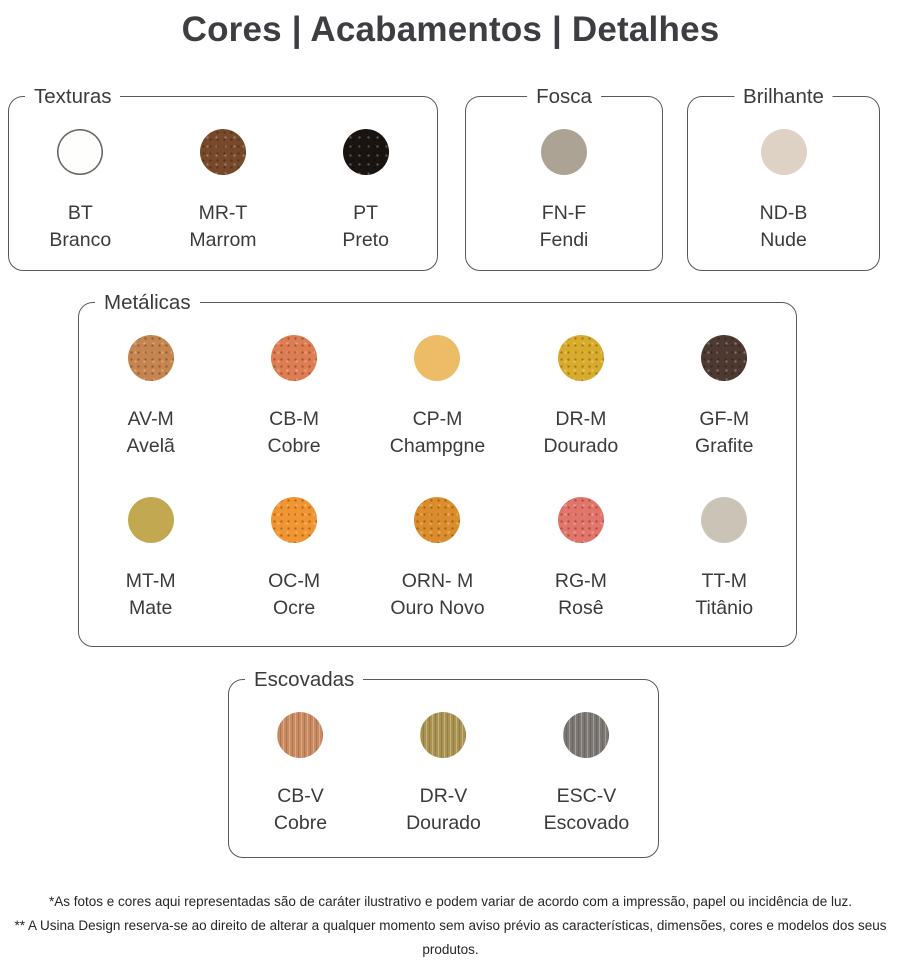 This screenshot has width=901, height=972. Describe the element at coordinates (300, 775) in the screenshot. I see `swatch-cb-v: CB-V Cobre` at that location.